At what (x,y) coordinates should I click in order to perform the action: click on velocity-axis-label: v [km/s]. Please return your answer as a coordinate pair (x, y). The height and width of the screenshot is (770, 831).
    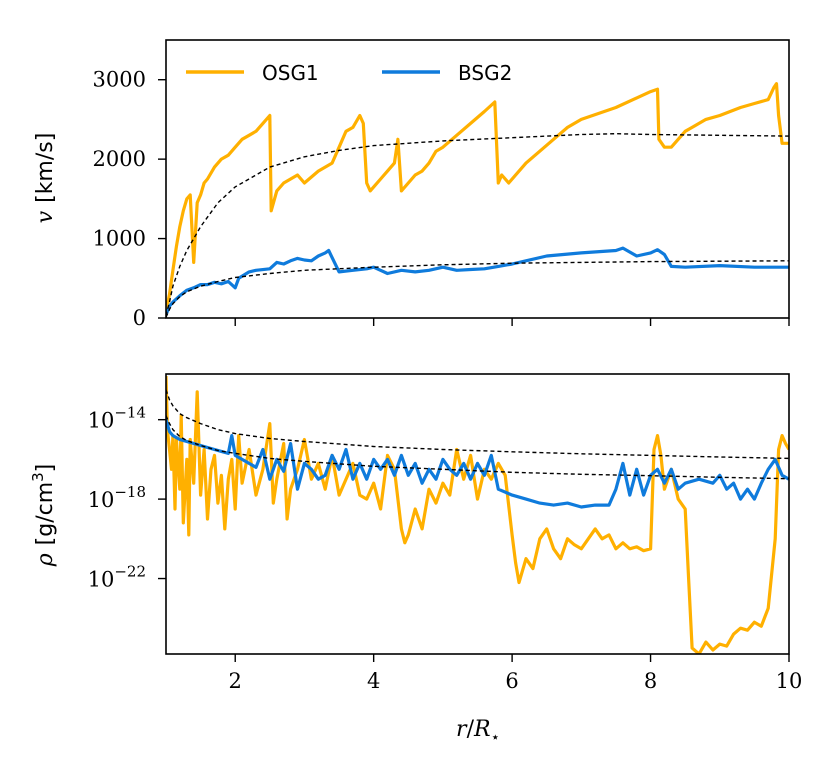
    Looking at the image, I should click on (45, 178).